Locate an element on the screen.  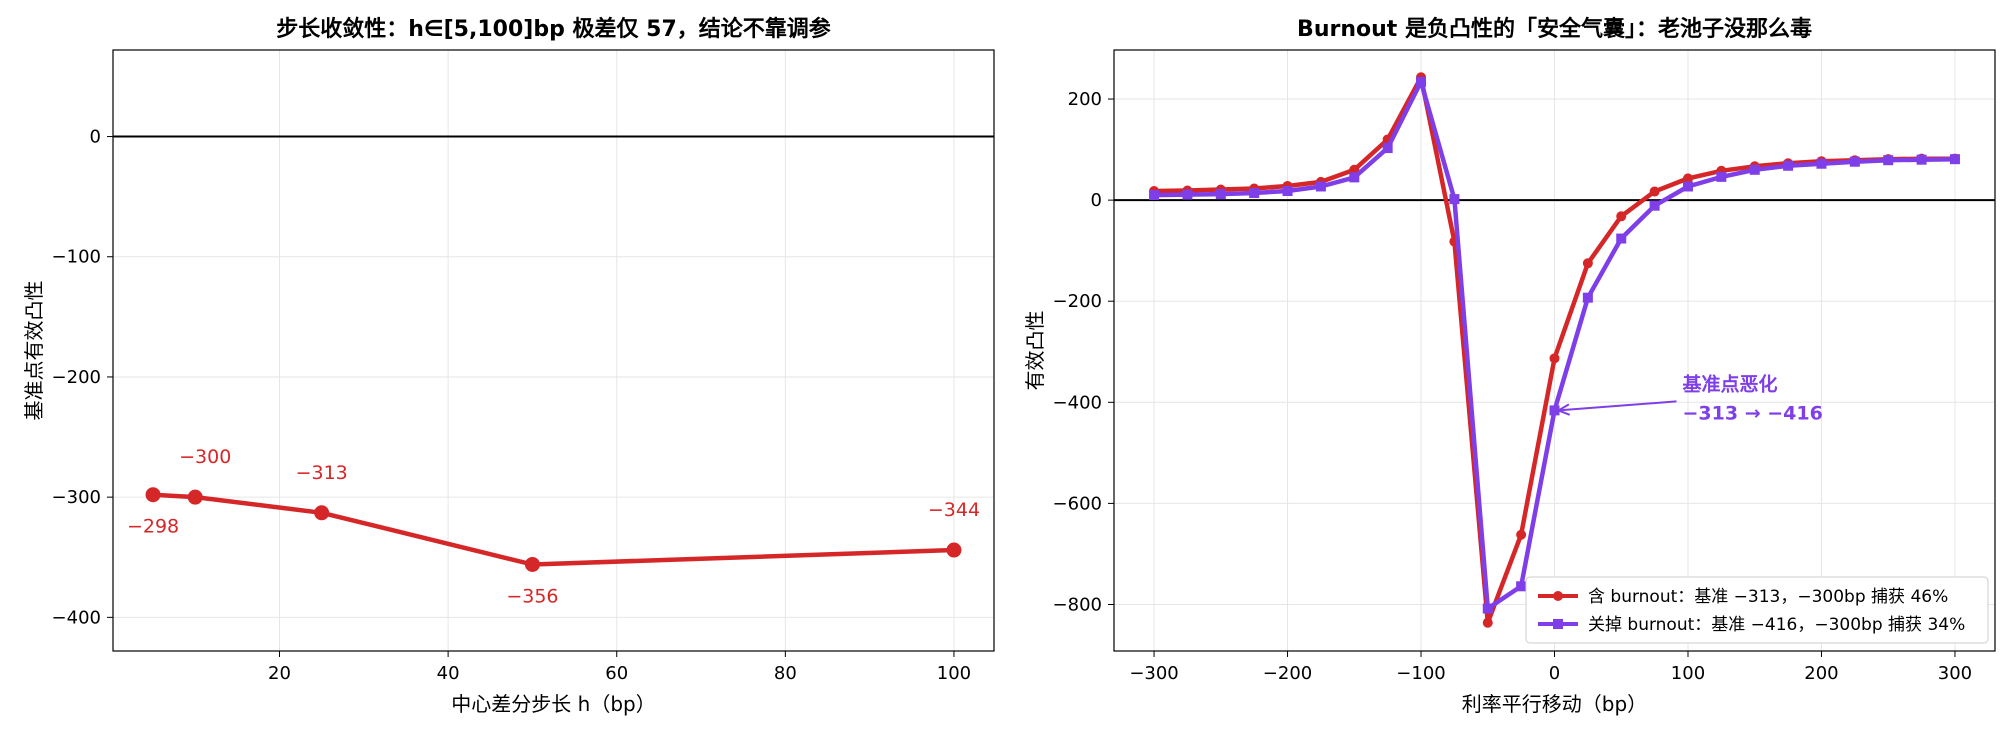
y-tick-label: −800 is located at coordinates (1077, 604).